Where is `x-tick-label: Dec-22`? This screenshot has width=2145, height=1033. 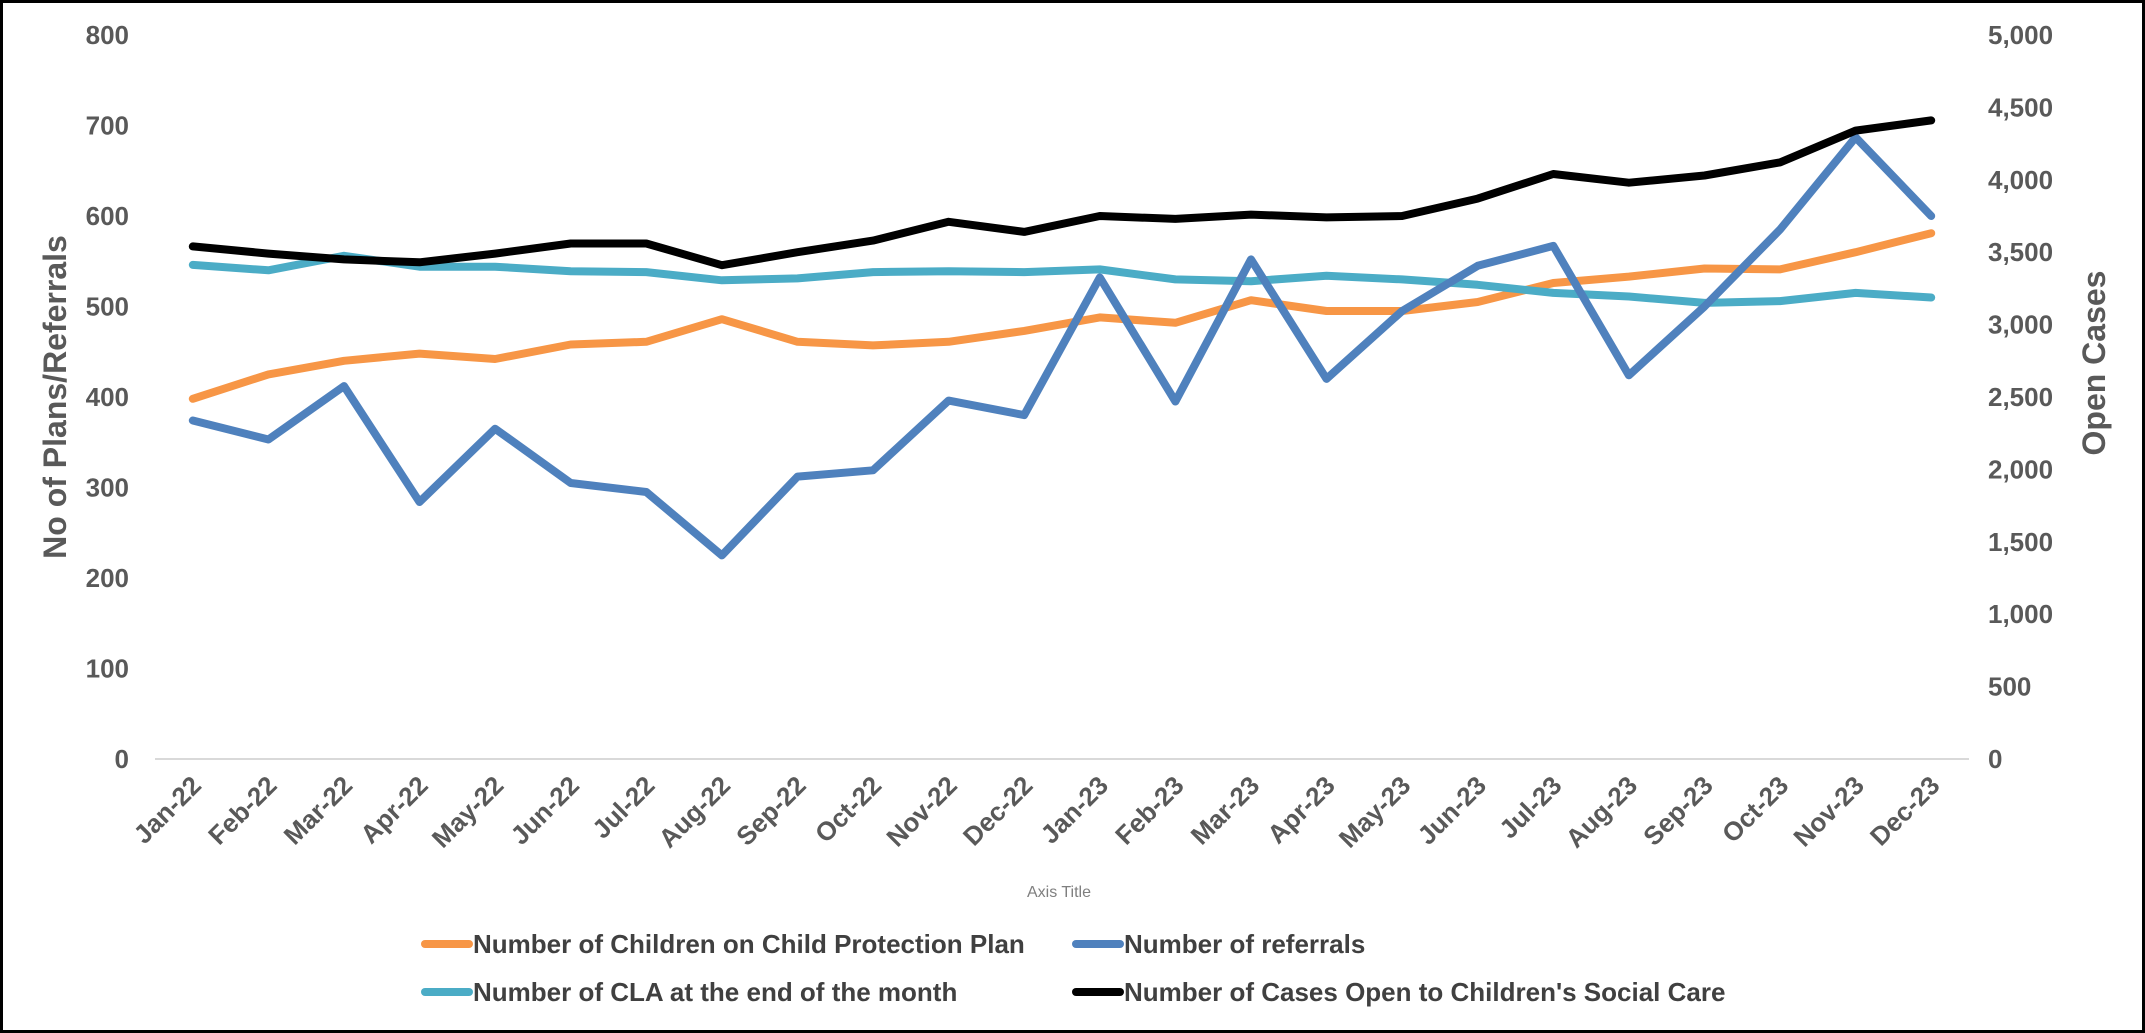
x-tick-label: Dec-22 is located at coordinates (998, 811).